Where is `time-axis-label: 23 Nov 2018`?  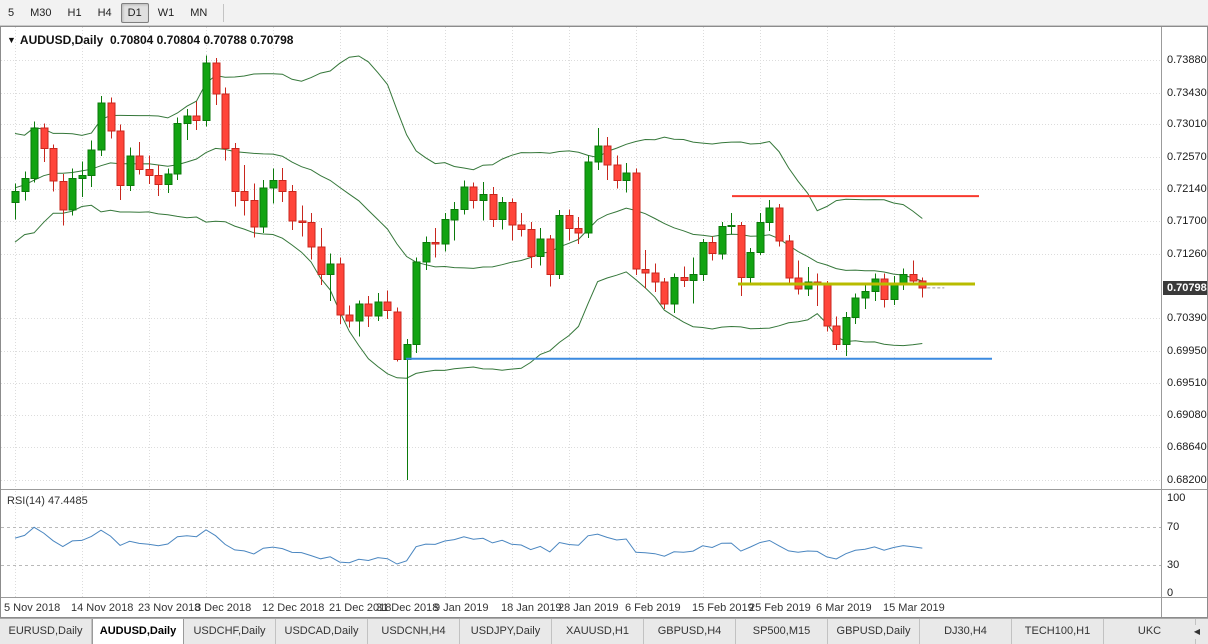
time-axis-label: 23 Nov 2018 is located at coordinates (169, 608).